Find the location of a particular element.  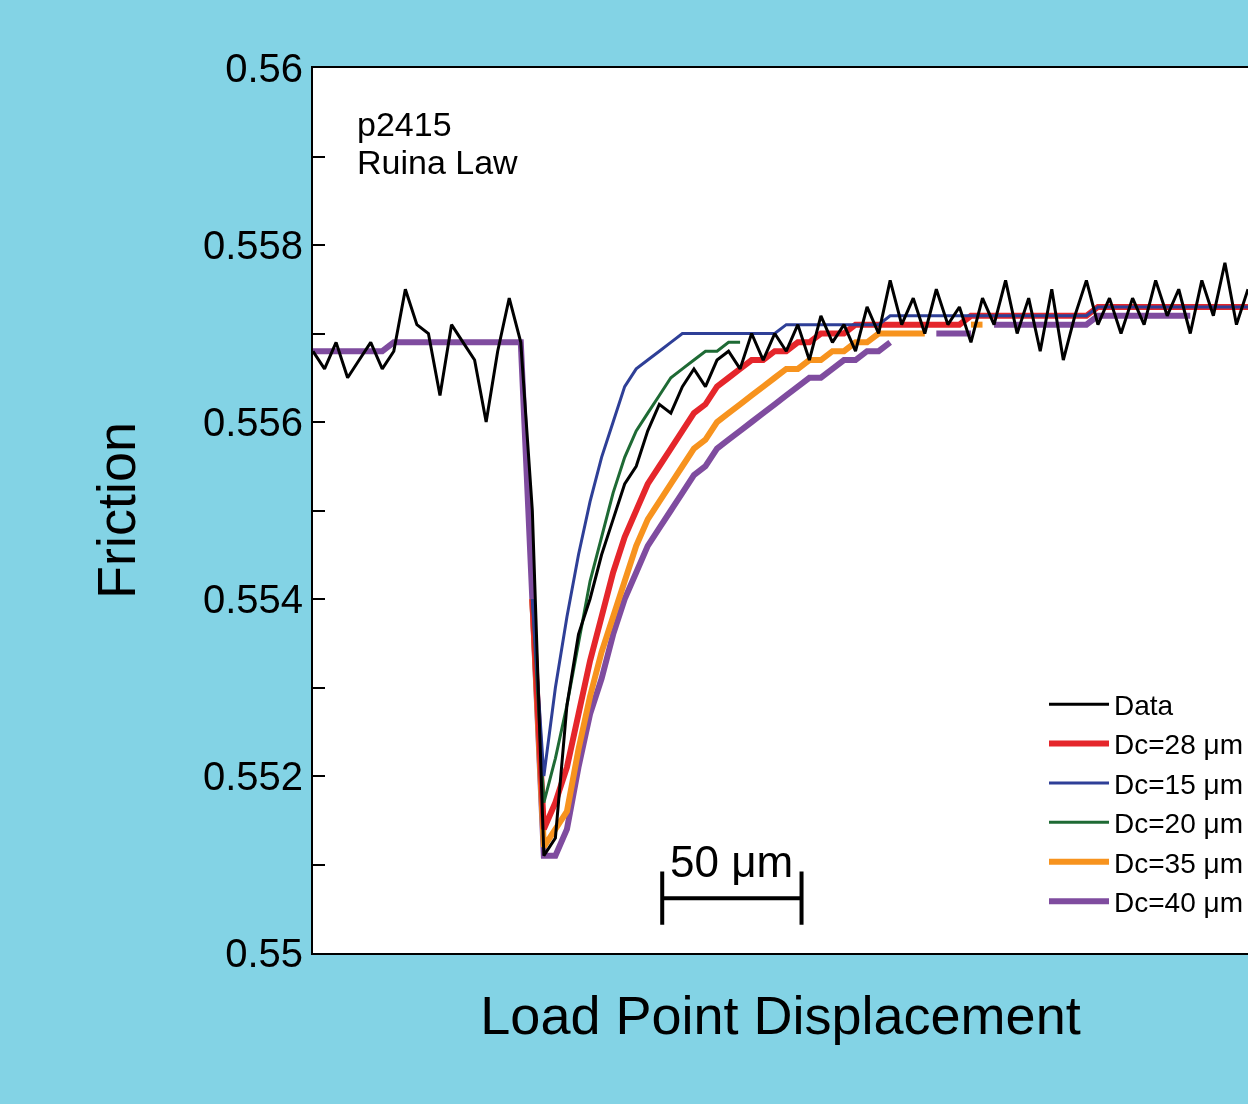

legend-label: Data is located at coordinates (1144, 706).